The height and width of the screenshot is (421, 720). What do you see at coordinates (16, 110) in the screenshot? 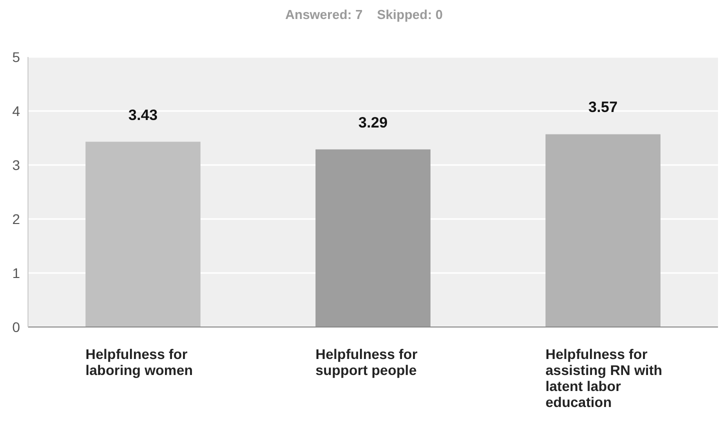
I see `y-tick-label: 4` at bounding box center [16, 110].